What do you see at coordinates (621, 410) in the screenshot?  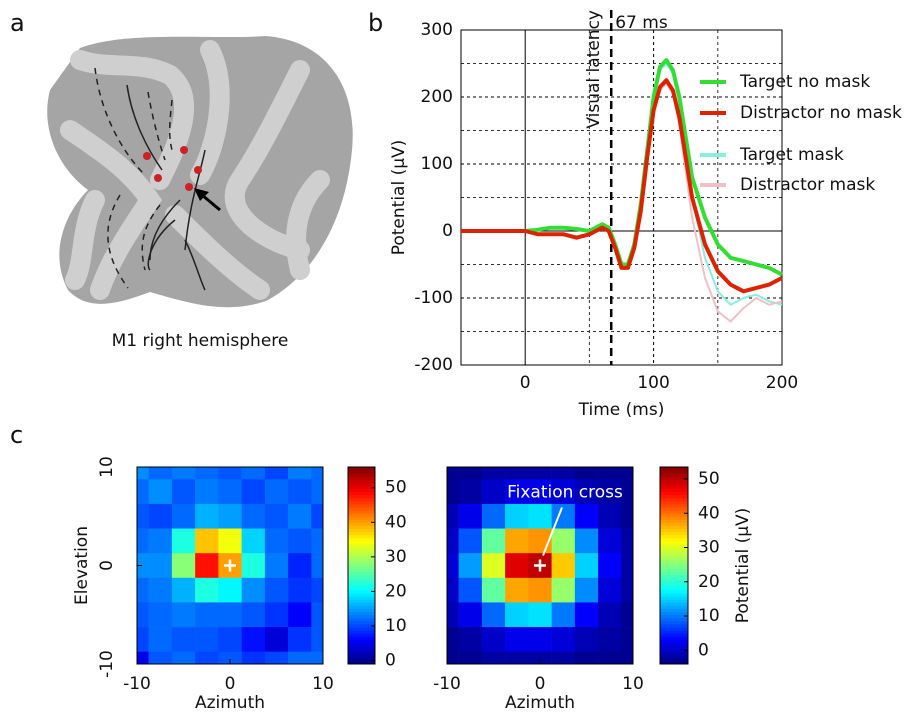 I see `x-axis-label: Time (ms)` at bounding box center [621, 410].